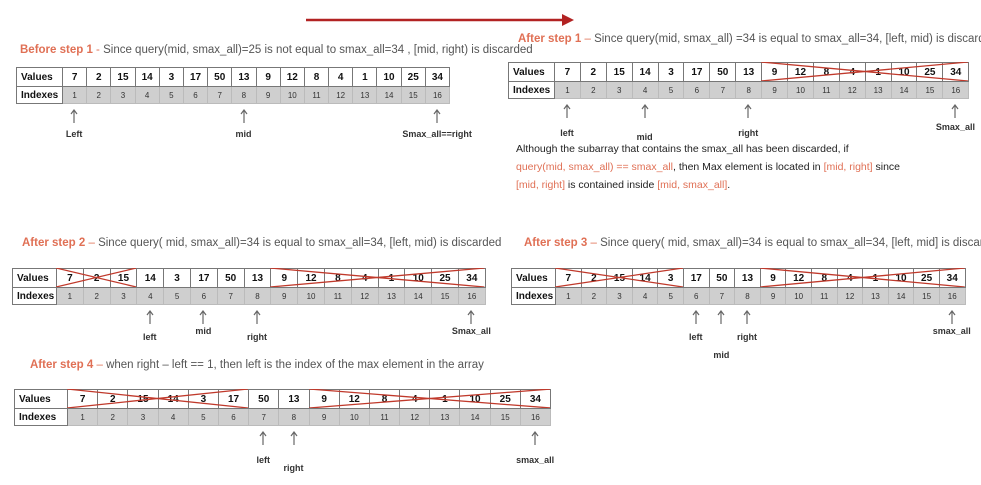 The image size is (981, 485). Describe the element at coordinates (292, 95) in the screenshot. I see `index-cell: 10` at that location.